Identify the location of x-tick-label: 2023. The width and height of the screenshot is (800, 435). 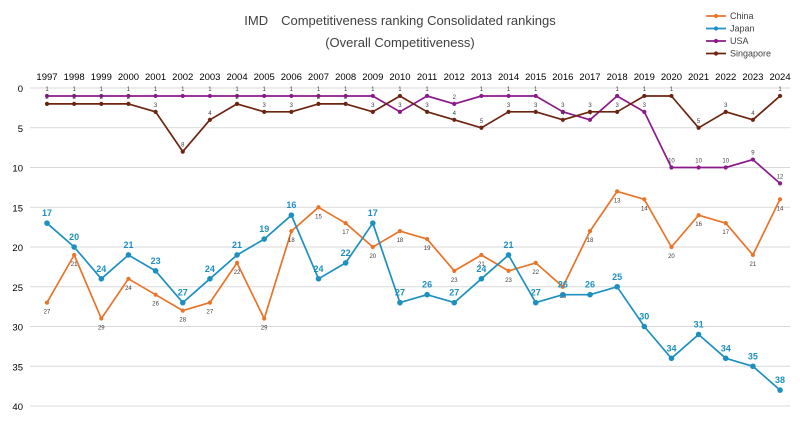
(752, 77).